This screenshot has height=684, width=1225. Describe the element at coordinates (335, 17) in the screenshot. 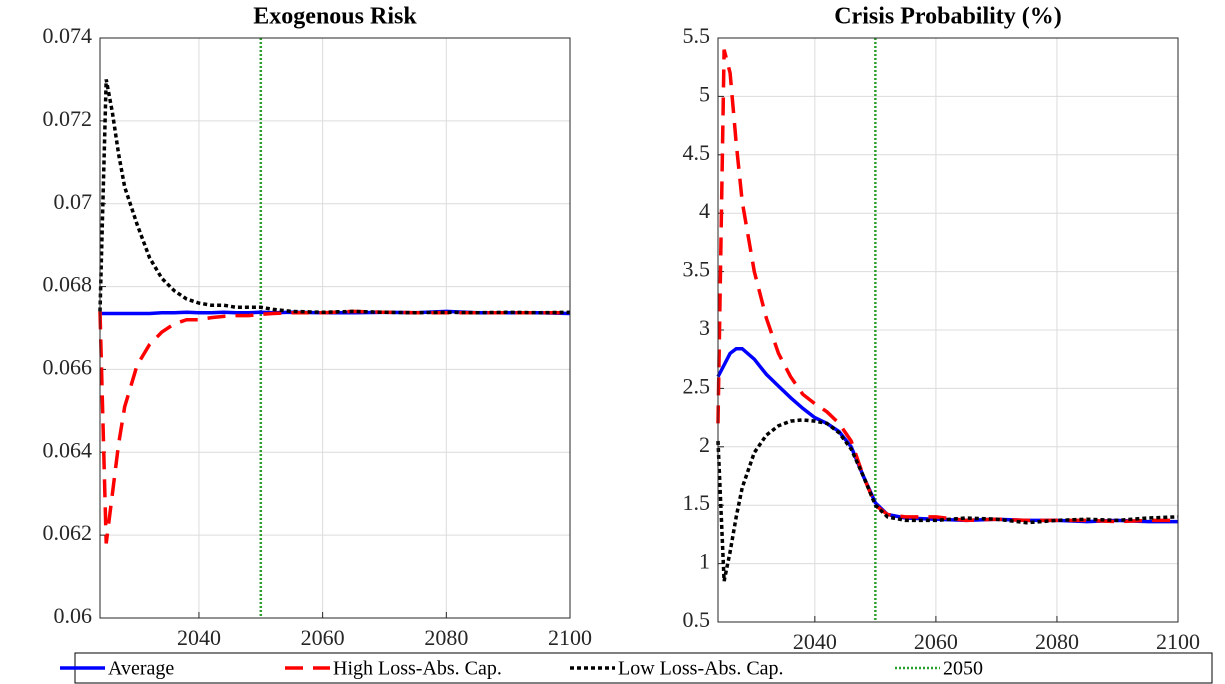

I see `chart-title: Exogenous Risk` at that location.